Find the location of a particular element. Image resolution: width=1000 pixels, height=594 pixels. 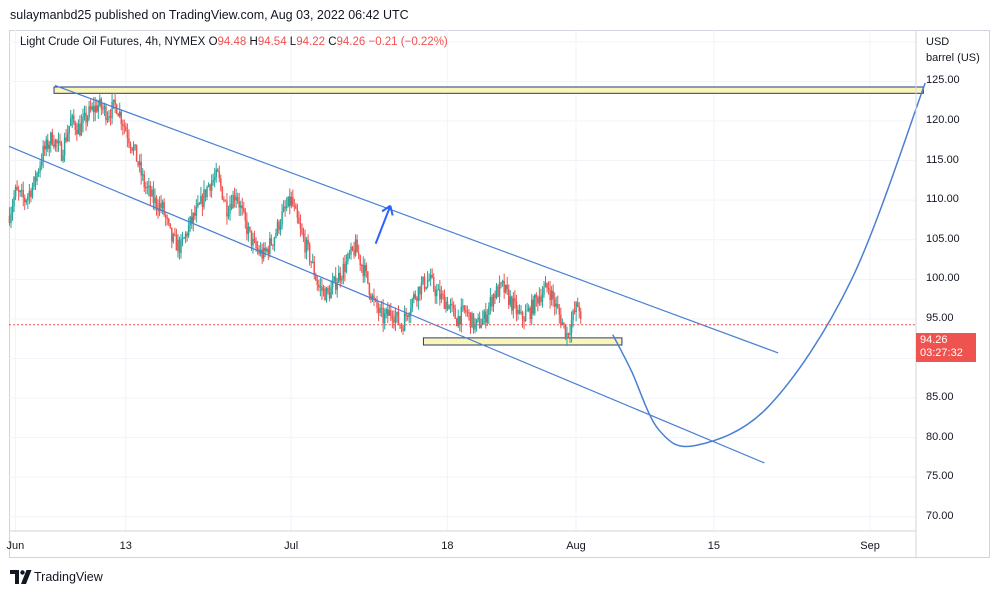

tradingview-brand: TradingView is located at coordinates (68, 577).